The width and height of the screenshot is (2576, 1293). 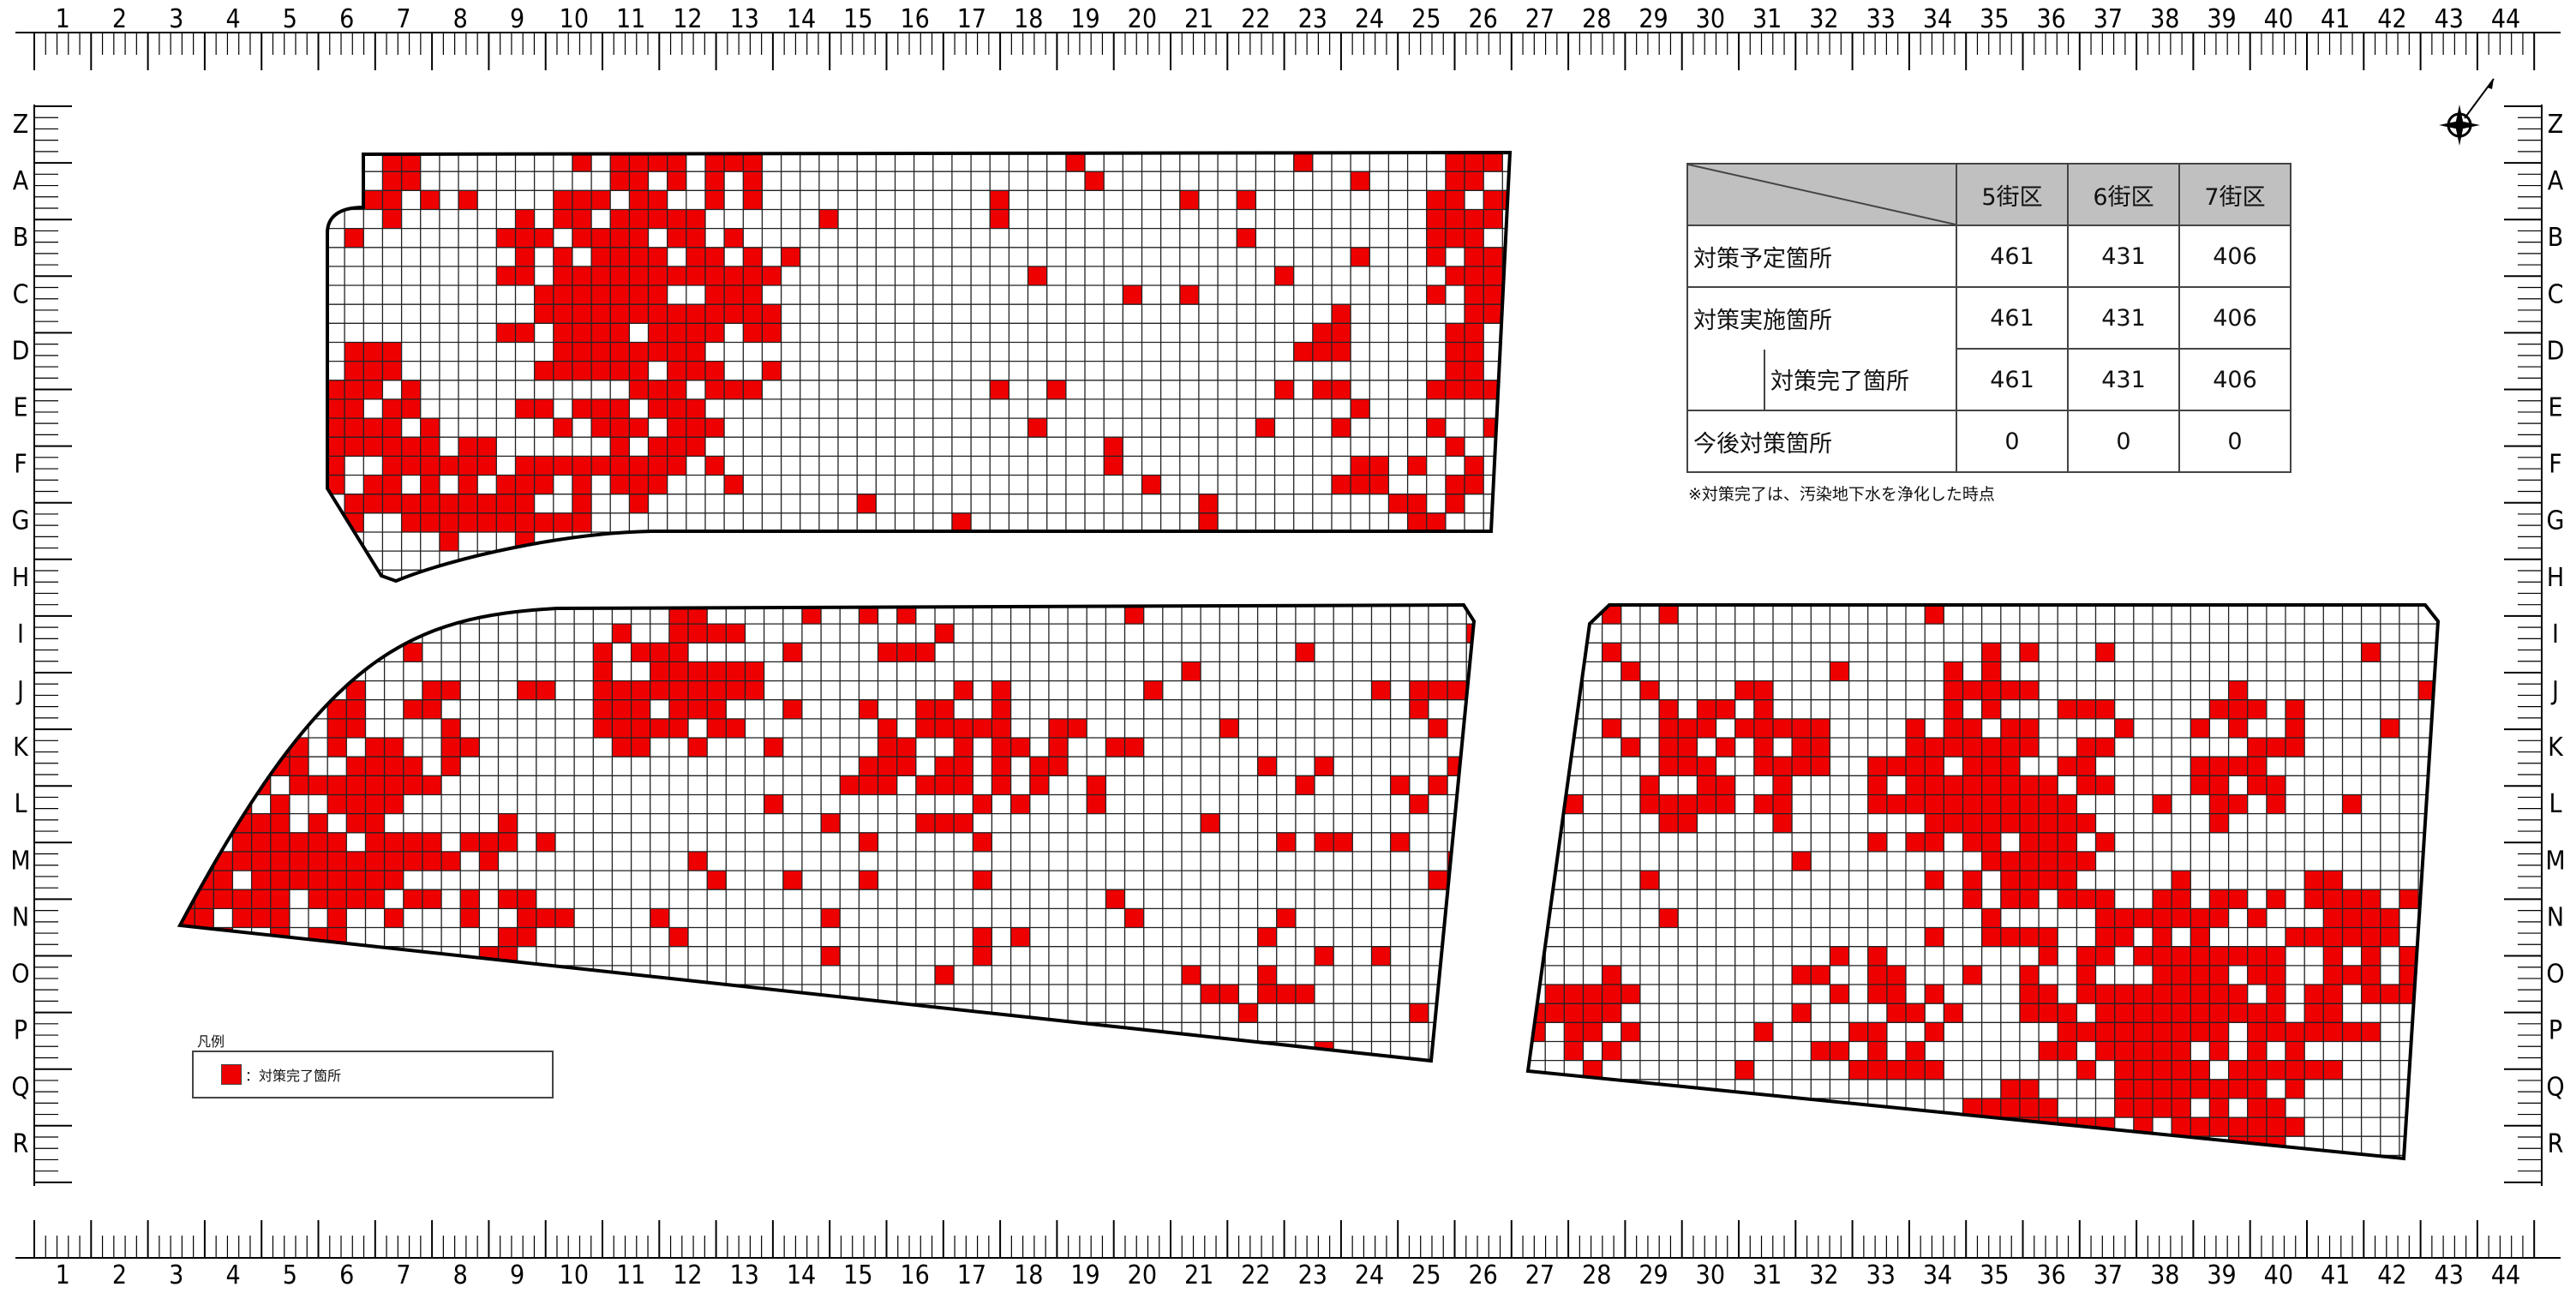 I want to click on cell-value: 406, so click(x=2234, y=379).